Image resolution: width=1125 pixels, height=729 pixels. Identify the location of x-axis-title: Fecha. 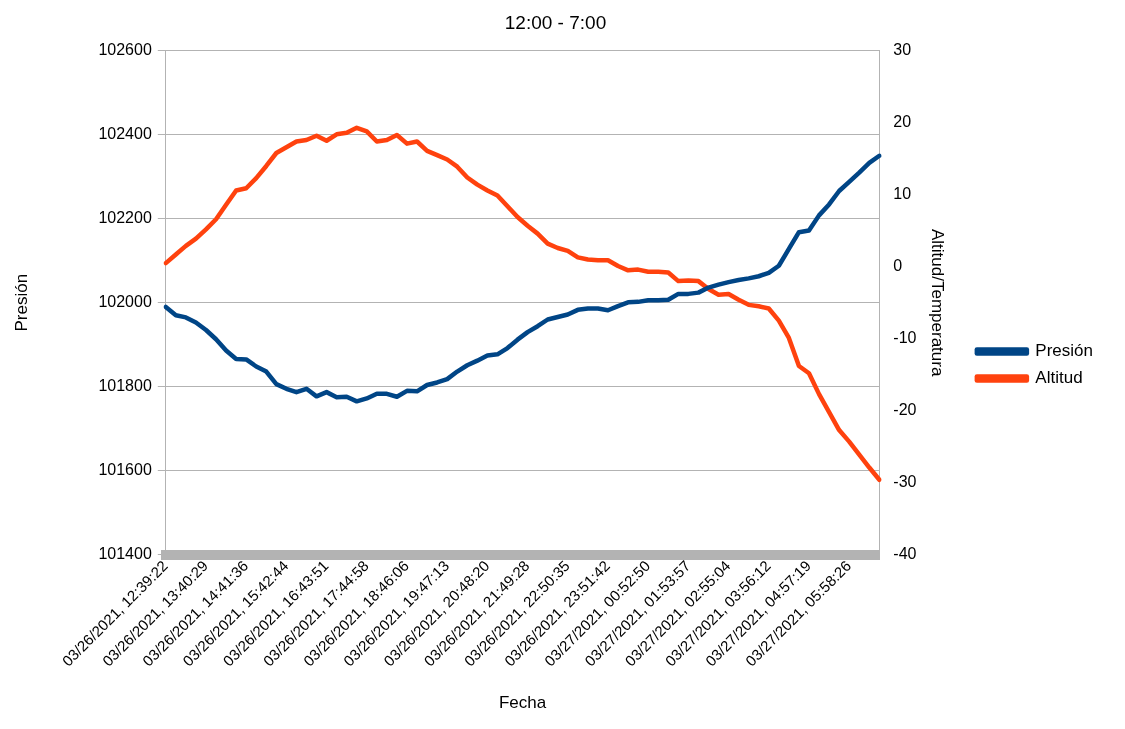
(522, 703).